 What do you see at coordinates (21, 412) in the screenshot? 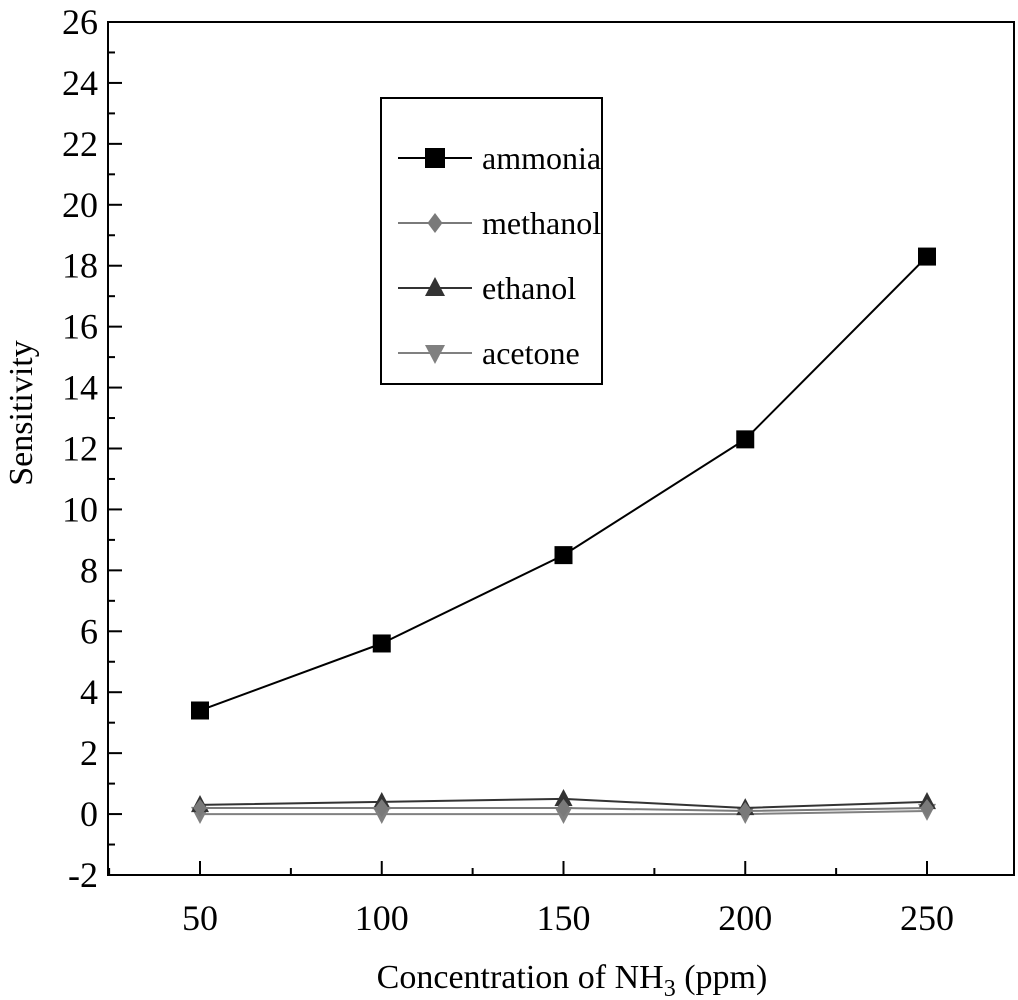
I see `y-axis-title: Sensitivity` at bounding box center [21, 412].